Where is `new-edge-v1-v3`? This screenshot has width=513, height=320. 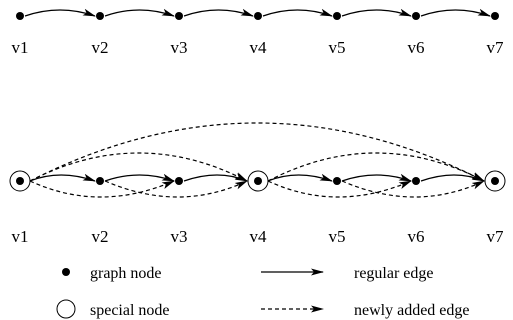
new-edge-v1-v3 is located at coordinates (102, 189).